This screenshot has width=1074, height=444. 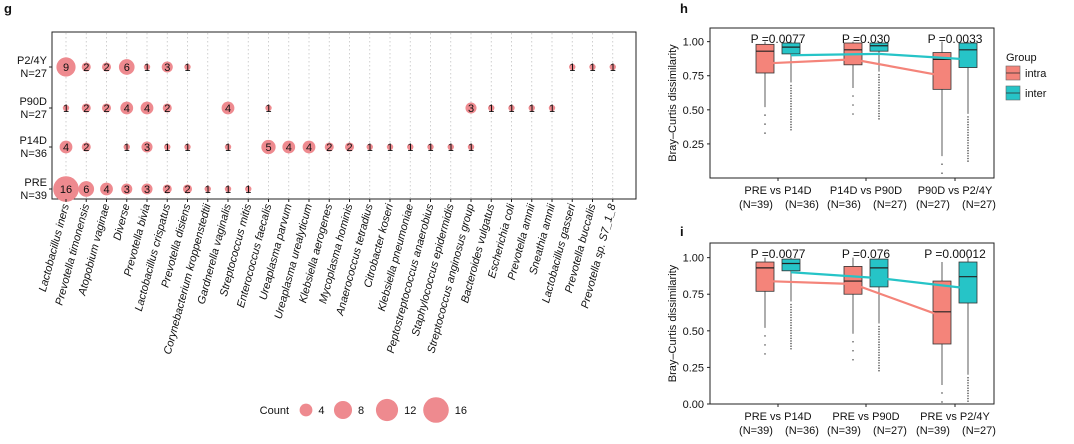 What do you see at coordinates (248, 190) in the screenshot?
I see `bubble-count-PRE-9: 1` at bounding box center [248, 190].